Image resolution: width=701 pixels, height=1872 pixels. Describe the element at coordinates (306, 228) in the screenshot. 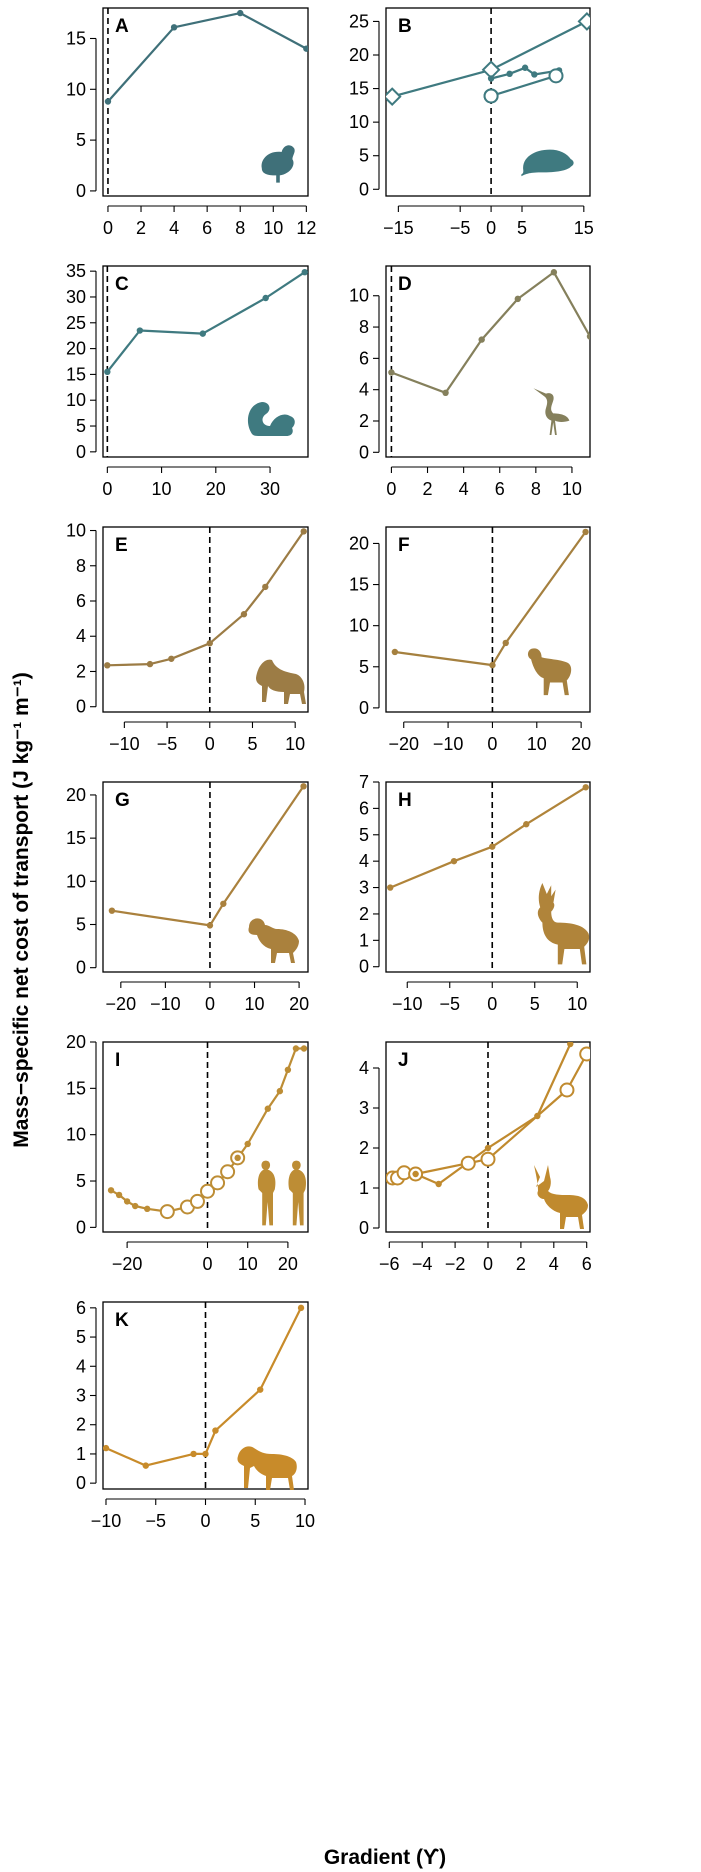

I see `x-tick-label: 12` at that location.